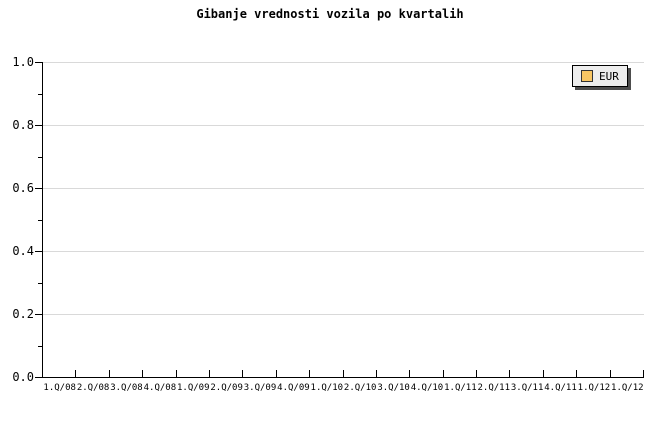 This screenshot has height=440, width=660. Describe the element at coordinates (360, 388) in the screenshot. I see `x-axis-tick-label: 2.Q/10` at that location.